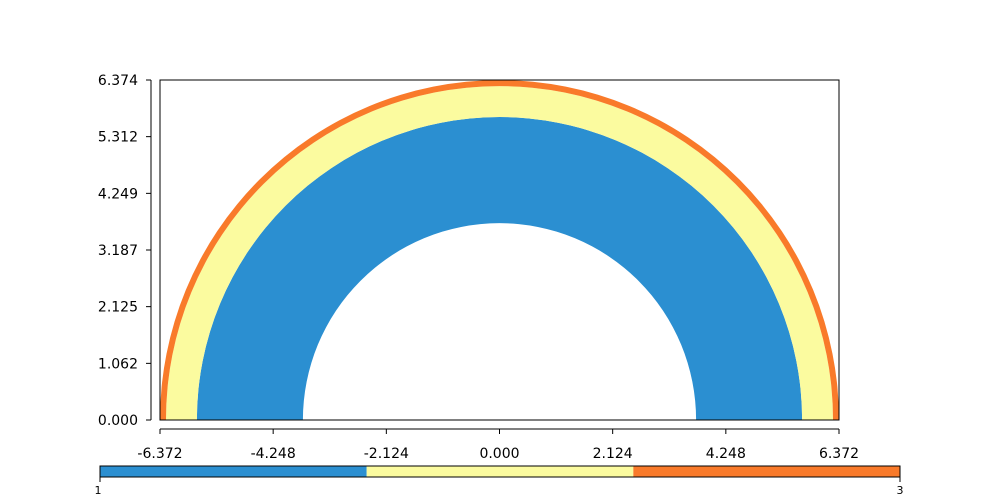 The width and height of the screenshot is (1000, 500). What do you see at coordinates (499, 454) in the screenshot?
I see `x-tick-label: 0.000` at bounding box center [499, 454].